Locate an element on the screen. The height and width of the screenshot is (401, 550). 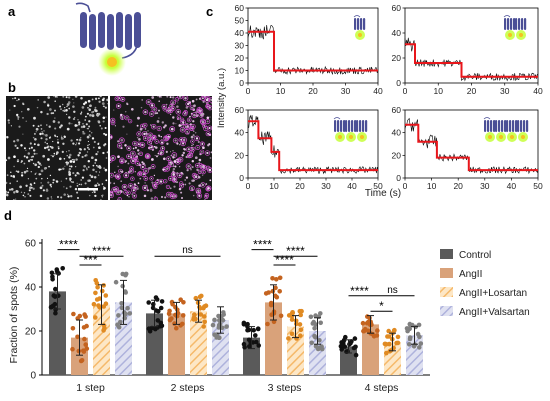
panel-label-c: c is located at coordinates (210, 11).